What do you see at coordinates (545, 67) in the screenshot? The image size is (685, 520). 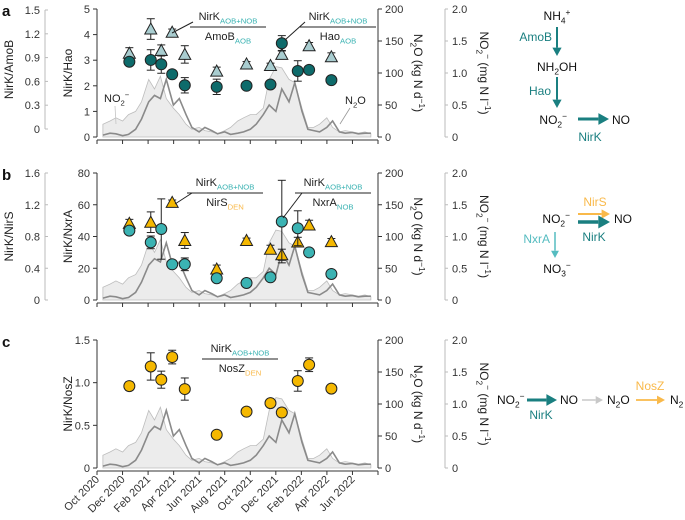 I see `species-nh2oh-segment: NH` at bounding box center [545, 67].